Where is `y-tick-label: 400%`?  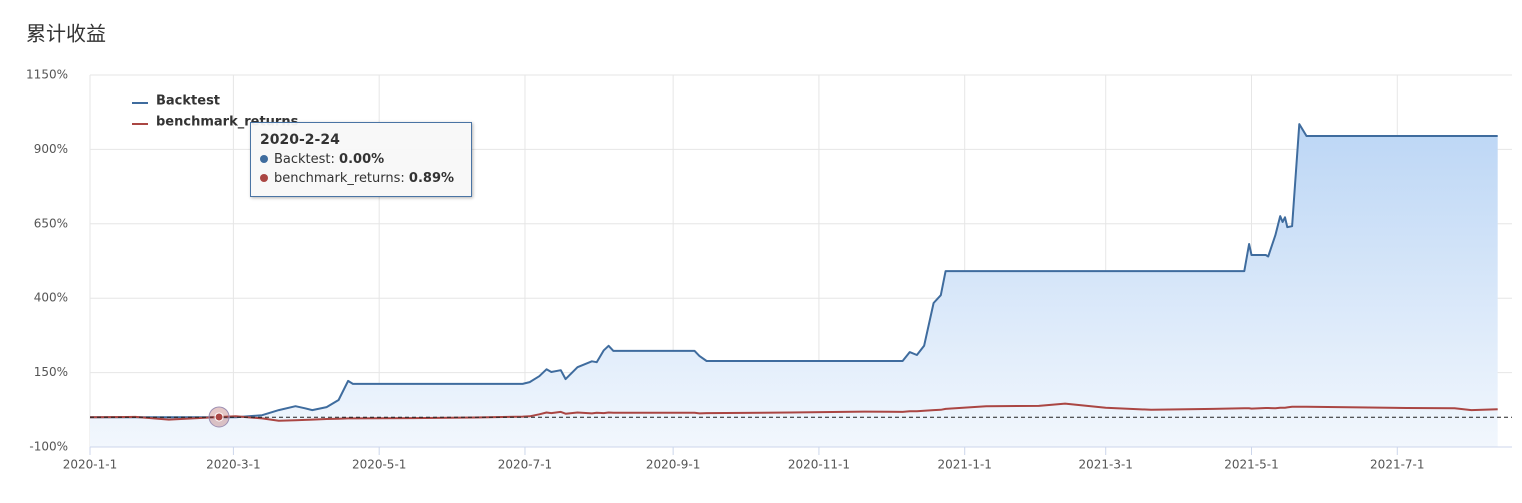 y-tick-label: 400% is located at coordinates (51, 298).